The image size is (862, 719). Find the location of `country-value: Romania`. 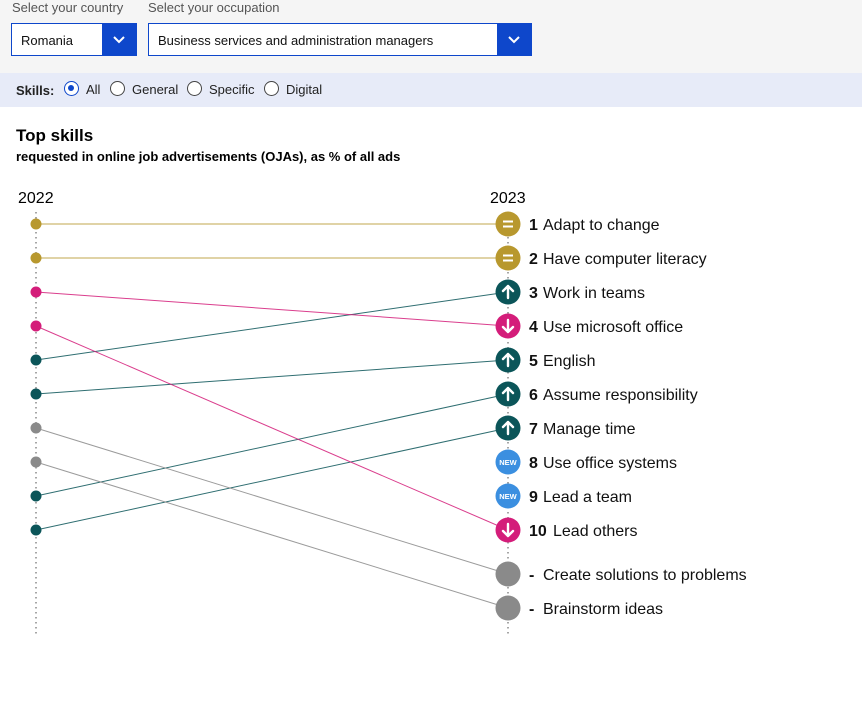

country-value: Romania is located at coordinates (47, 40).